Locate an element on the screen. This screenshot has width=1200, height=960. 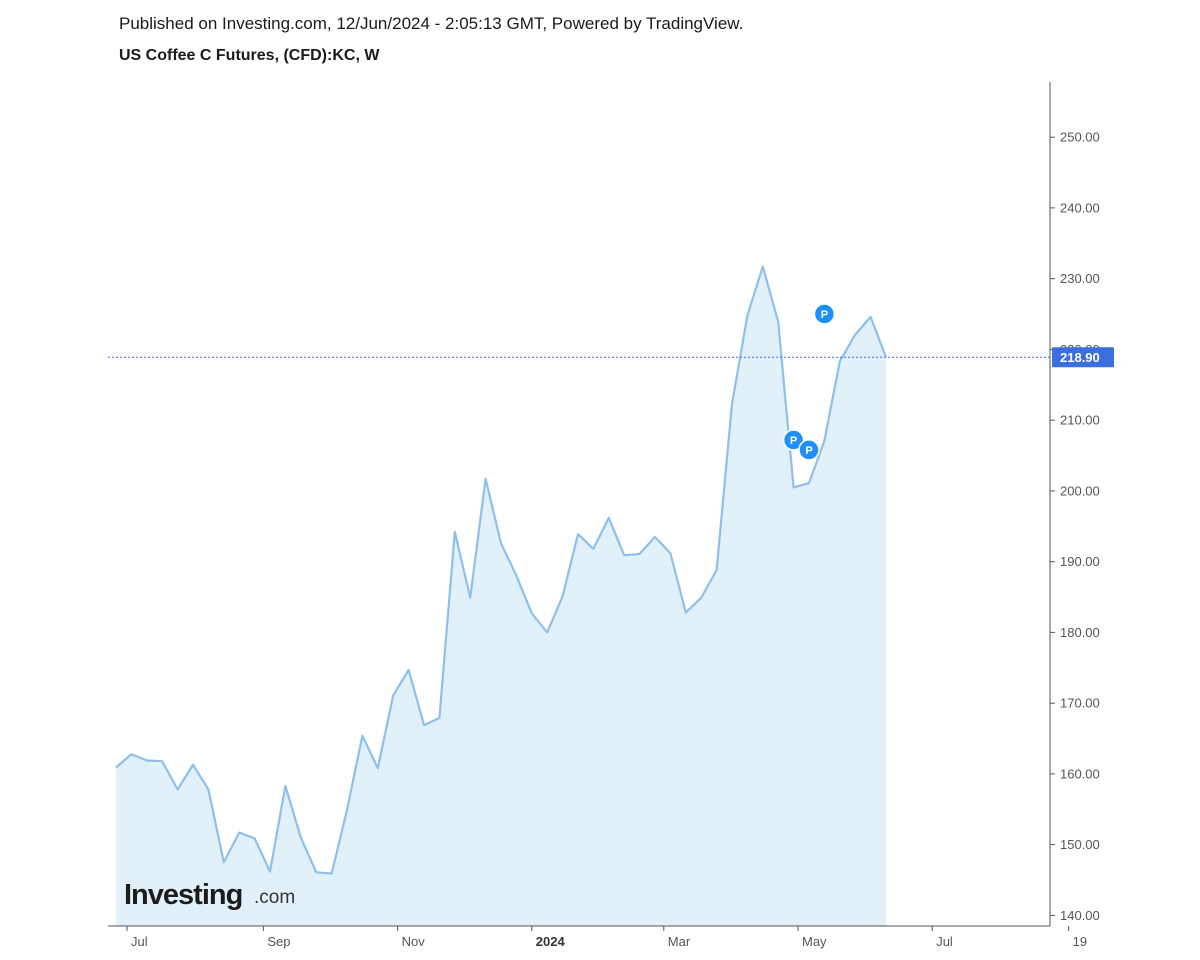
last-price-label: 218.90 is located at coordinates (1080, 357).